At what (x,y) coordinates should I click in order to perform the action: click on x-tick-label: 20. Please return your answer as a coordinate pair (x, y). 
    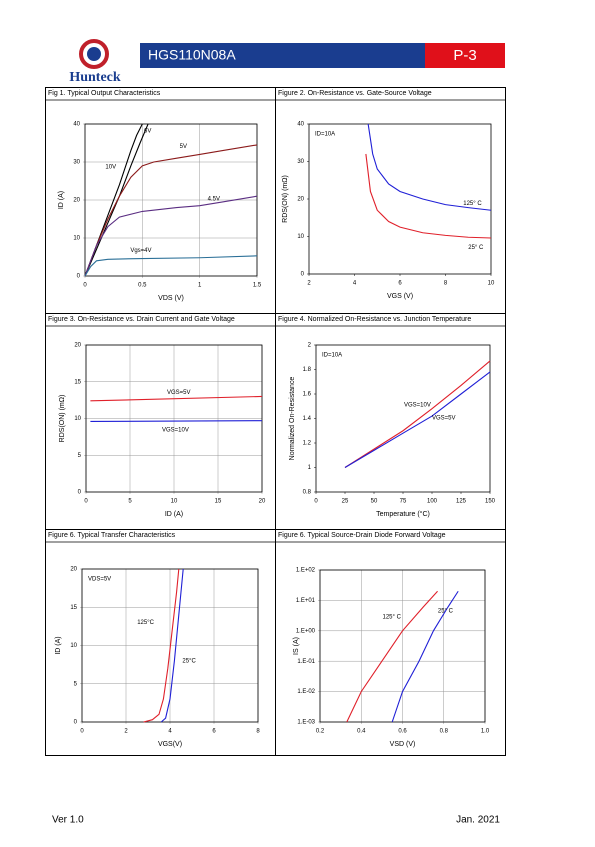
    Looking at the image, I should click on (262, 502).